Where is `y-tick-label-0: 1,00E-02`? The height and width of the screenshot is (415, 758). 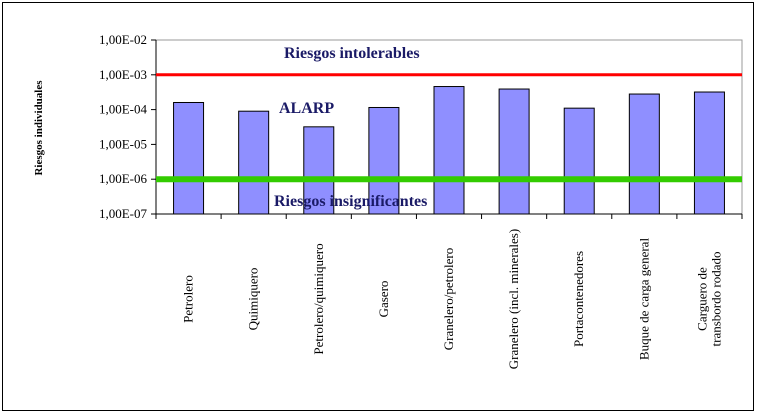
y-tick-label-0: 1,00E-02 is located at coordinates (123, 39).